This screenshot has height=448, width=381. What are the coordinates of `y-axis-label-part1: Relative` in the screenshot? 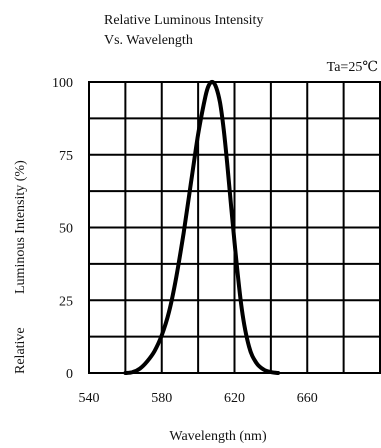 It's located at (20, 350).